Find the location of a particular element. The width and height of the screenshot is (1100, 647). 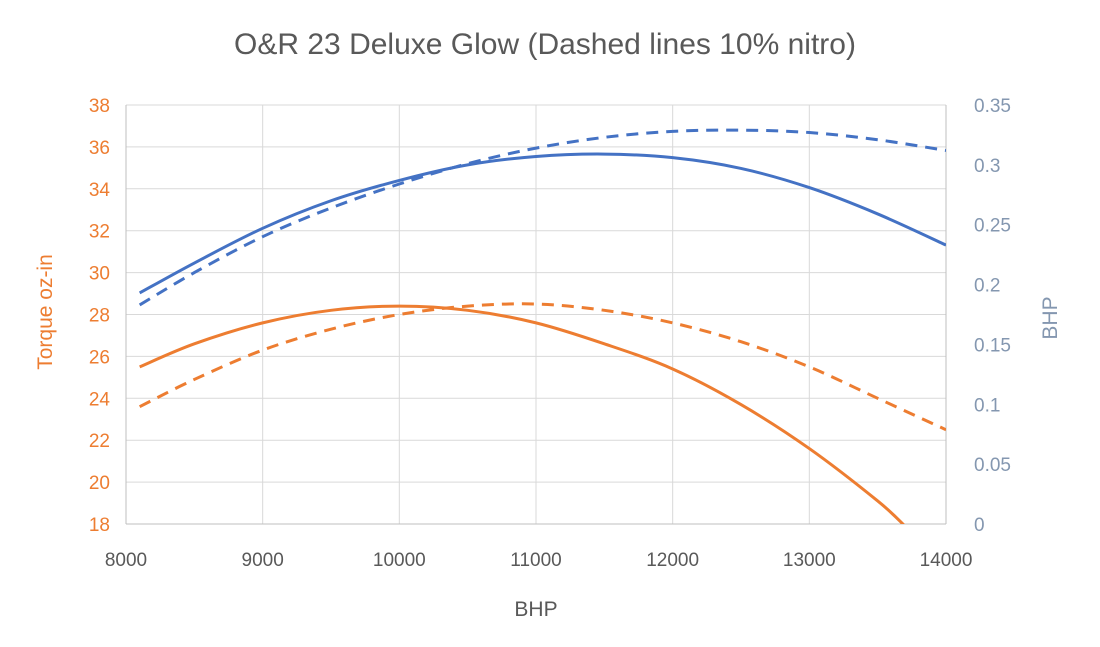

y2-tick-label: 0.35 is located at coordinates (992, 106).